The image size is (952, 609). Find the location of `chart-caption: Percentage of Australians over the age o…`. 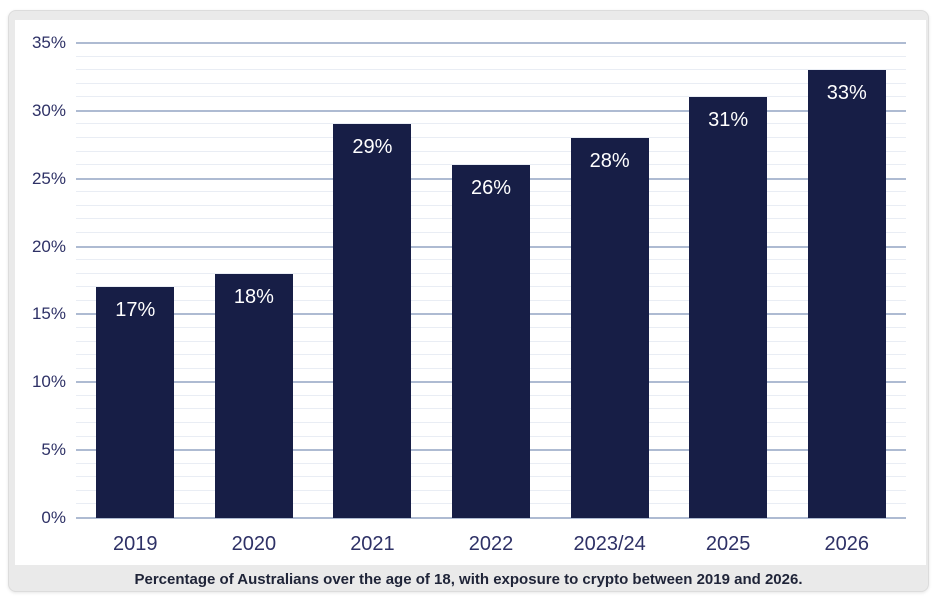

chart-caption: Percentage of Australians over the age o… is located at coordinates (468, 579).